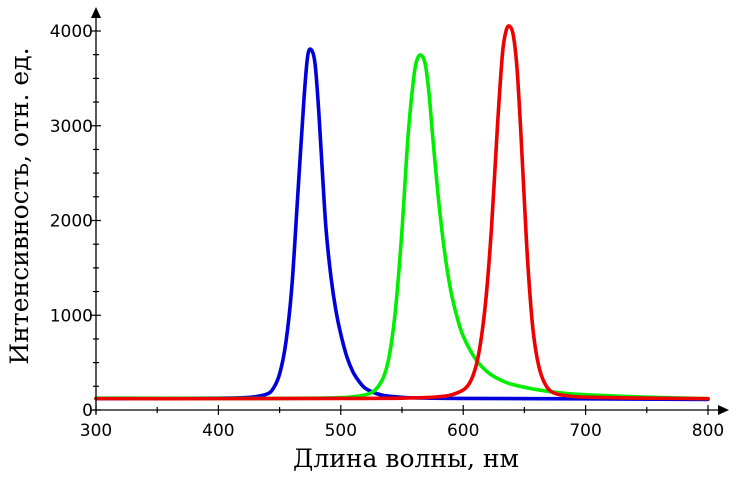 Image resolution: width=737 pixels, height=479 pixels. Describe the element at coordinates (71, 222) in the screenshot. I see `y-tick-label: 2000` at that location.